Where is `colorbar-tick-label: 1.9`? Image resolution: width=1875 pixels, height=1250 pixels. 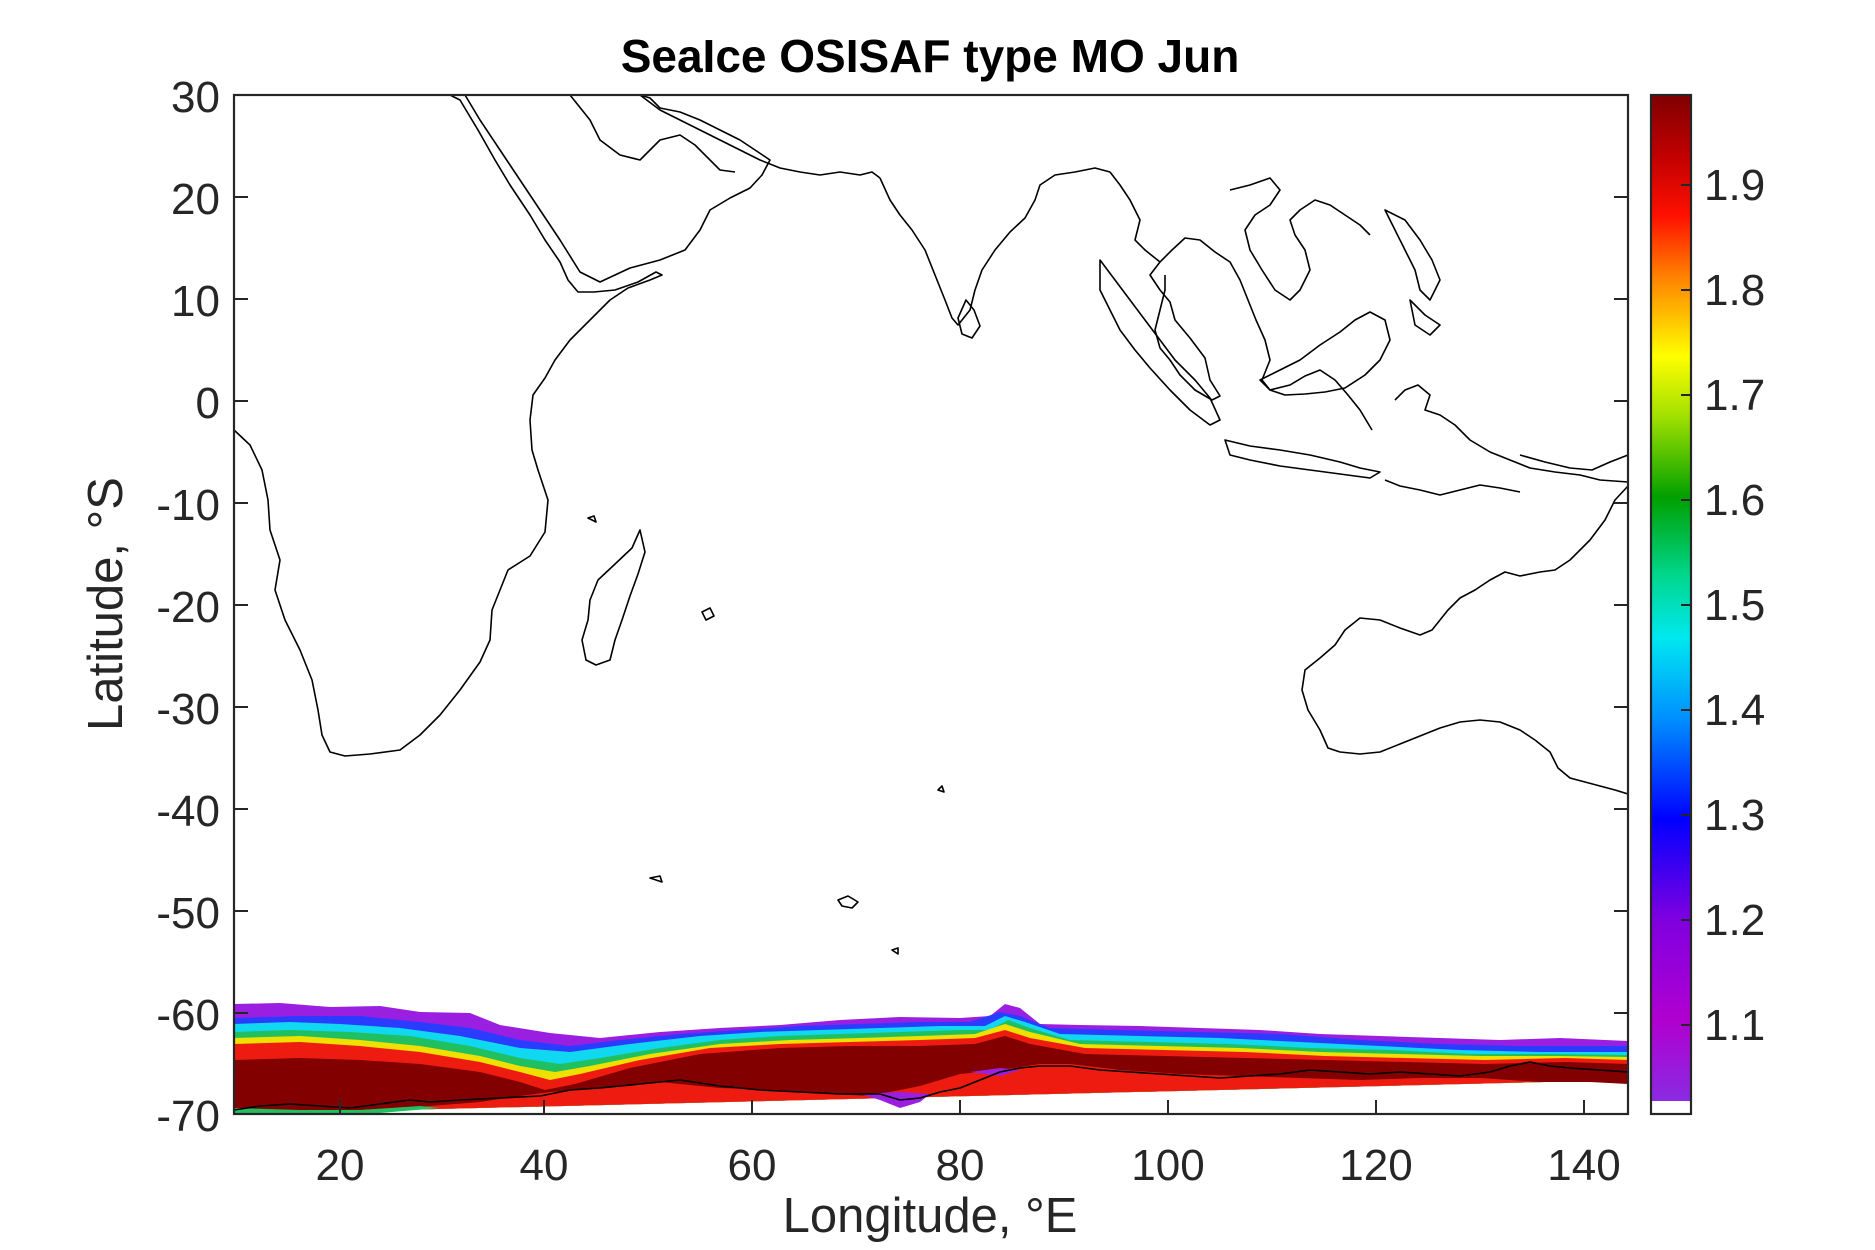
colorbar-tick-label: 1.9 is located at coordinates (1734, 185).